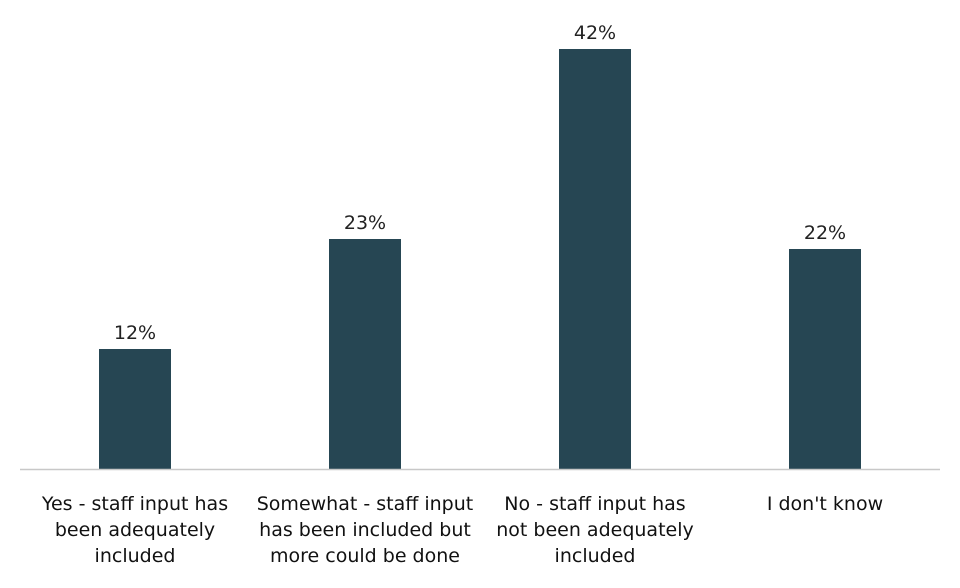 The image size is (960, 588). I want to click on data-label-3: 42%, so click(595, 33).